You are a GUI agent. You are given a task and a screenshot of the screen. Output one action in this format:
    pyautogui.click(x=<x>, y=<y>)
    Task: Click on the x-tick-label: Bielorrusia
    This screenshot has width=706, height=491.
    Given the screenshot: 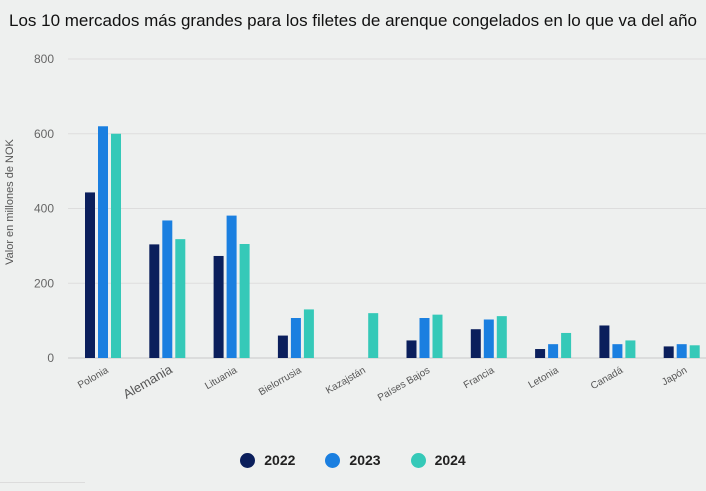 What is the action you would take?
    pyautogui.click(x=280, y=381)
    